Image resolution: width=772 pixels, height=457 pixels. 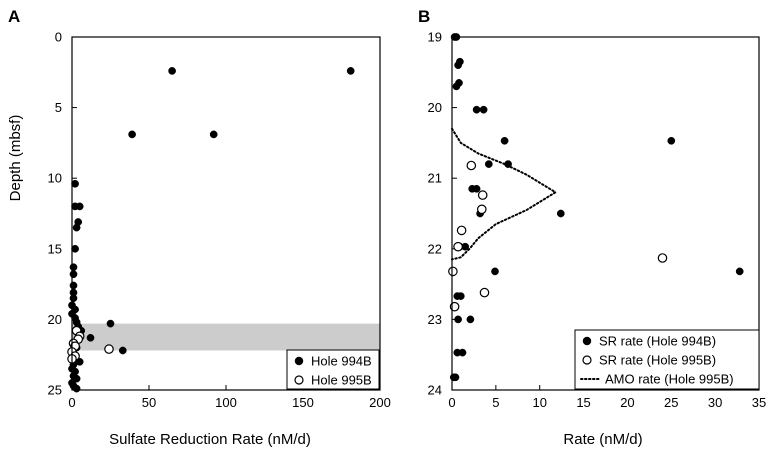 What do you see at coordinates (627, 402) in the screenshot?
I see `x-tick-label: 20` at bounding box center [627, 402].